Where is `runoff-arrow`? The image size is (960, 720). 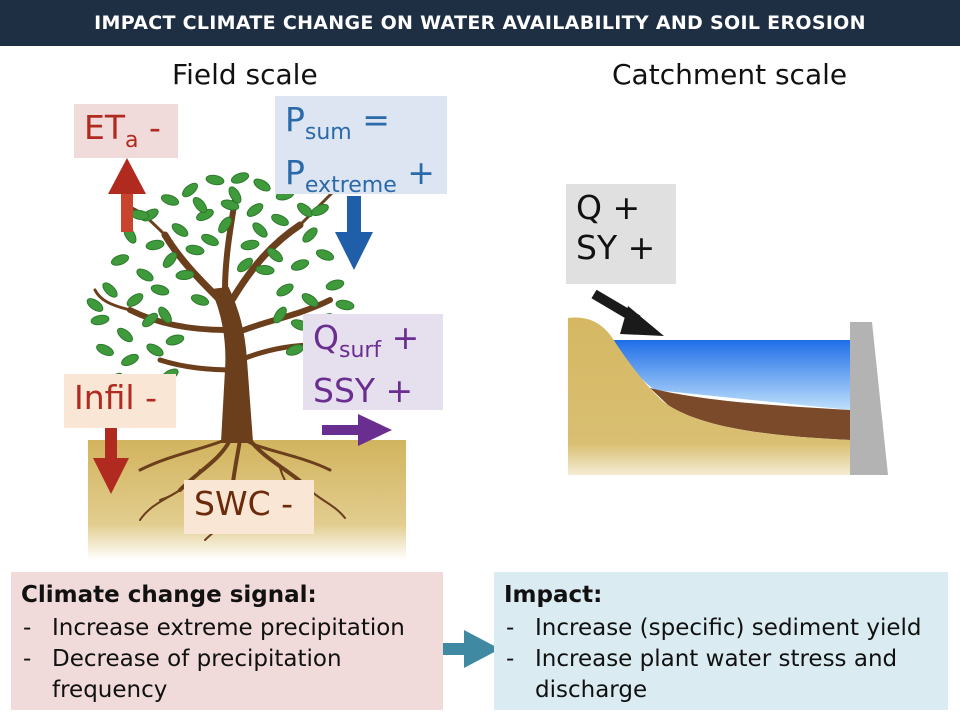
runoff-arrow is located at coordinates (357, 430).